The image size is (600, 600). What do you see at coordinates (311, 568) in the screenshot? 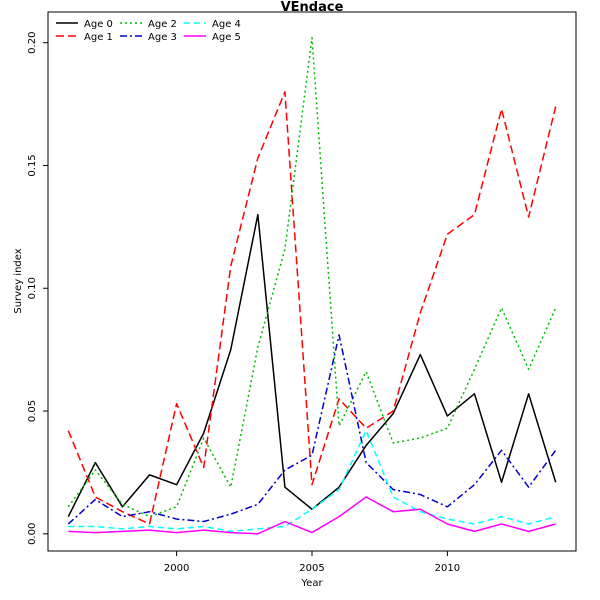
I see `x-tick-label: 2005` at bounding box center [311, 568].